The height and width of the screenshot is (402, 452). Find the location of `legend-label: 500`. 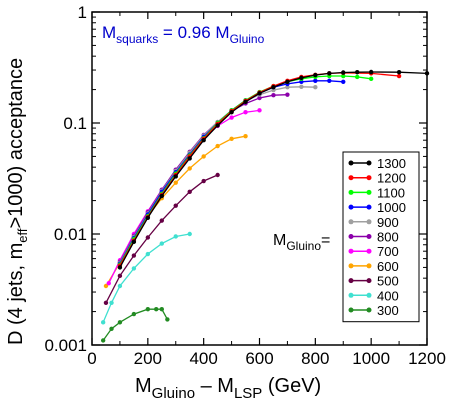

legend-label: 500 is located at coordinates (388, 281).